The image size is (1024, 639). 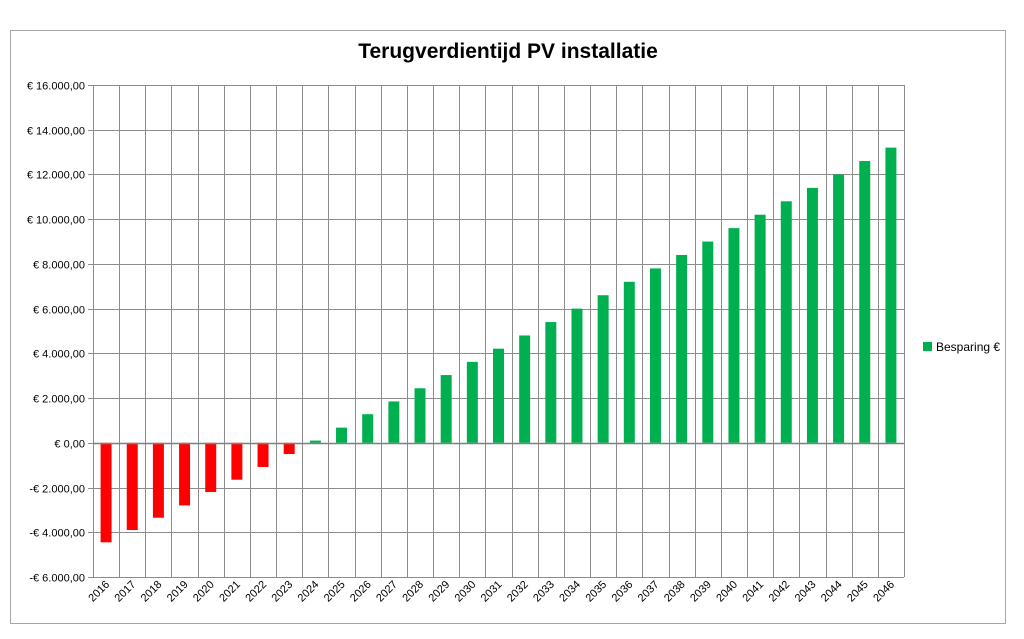 I want to click on x-tick-label: 2046, so click(x=884, y=592).